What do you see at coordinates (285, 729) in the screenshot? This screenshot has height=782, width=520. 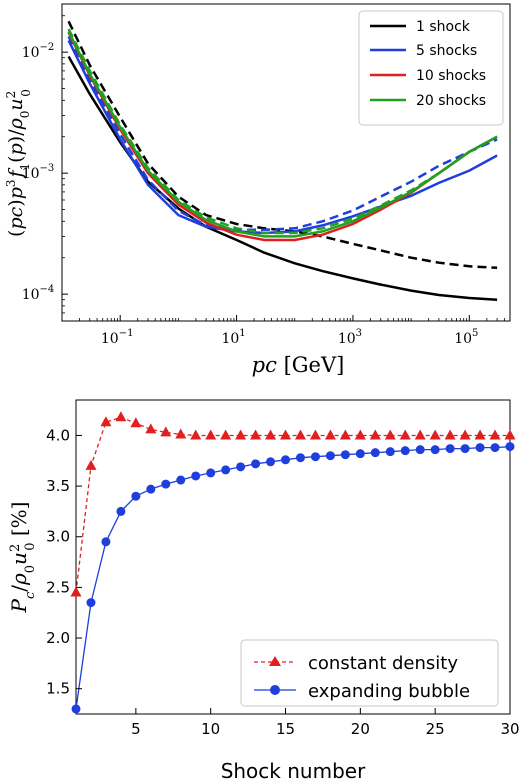 I see `bottom-x-tick-label: 15` at bounding box center [285, 729].